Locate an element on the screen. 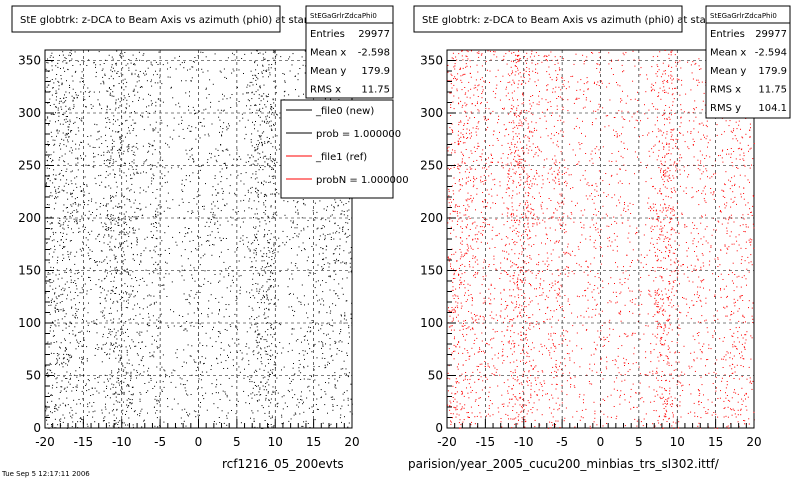 This screenshot has height=480, width=800. legend-label: probN = 1.000000 is located at coordinates (362, 180).